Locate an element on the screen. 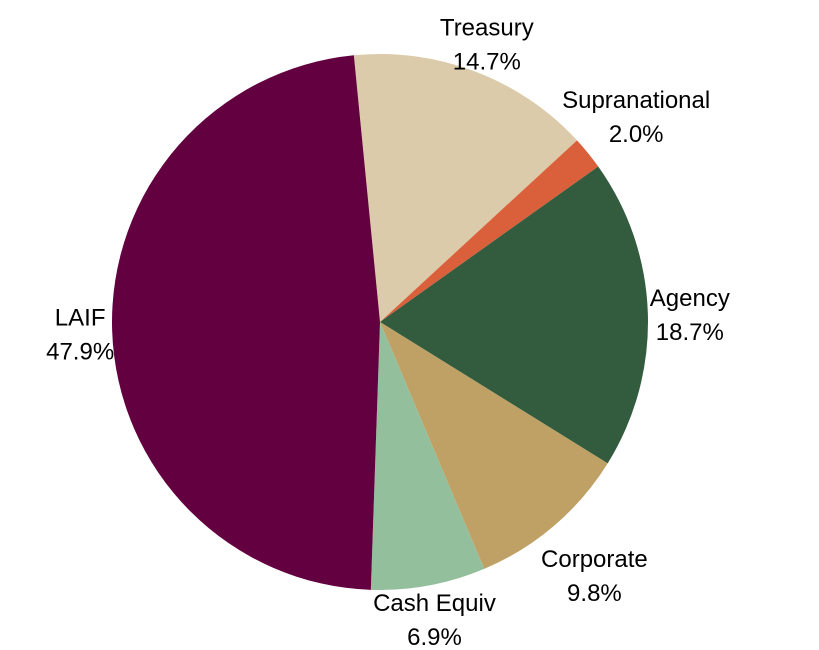  slice-value-label: 9.8% is located at coordinates (594, 593).